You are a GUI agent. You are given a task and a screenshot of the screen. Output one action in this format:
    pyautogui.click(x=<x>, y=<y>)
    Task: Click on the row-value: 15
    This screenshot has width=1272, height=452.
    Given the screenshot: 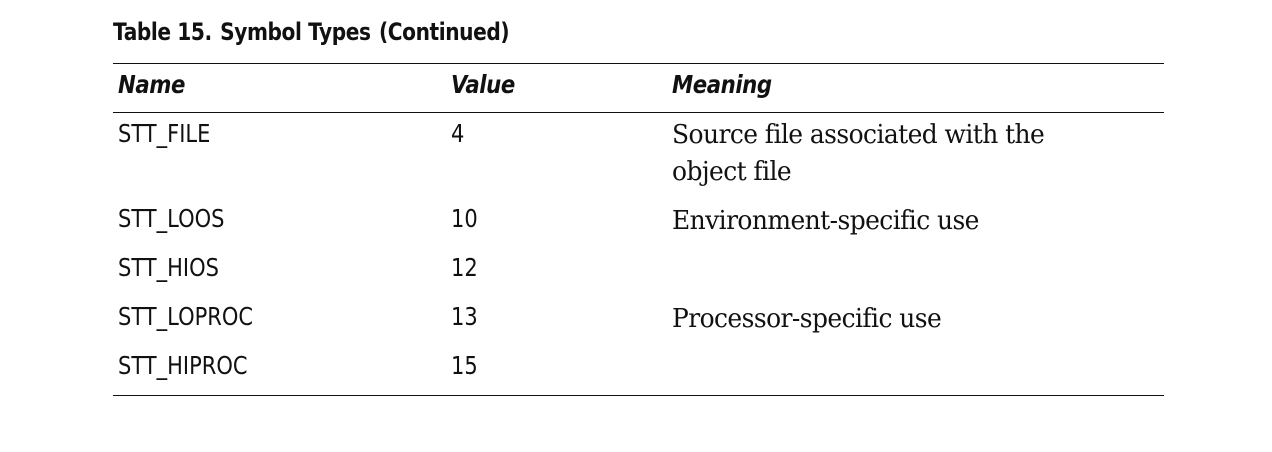 What is the action you would take?
    pyautogui.click(x=464, y=365)
    